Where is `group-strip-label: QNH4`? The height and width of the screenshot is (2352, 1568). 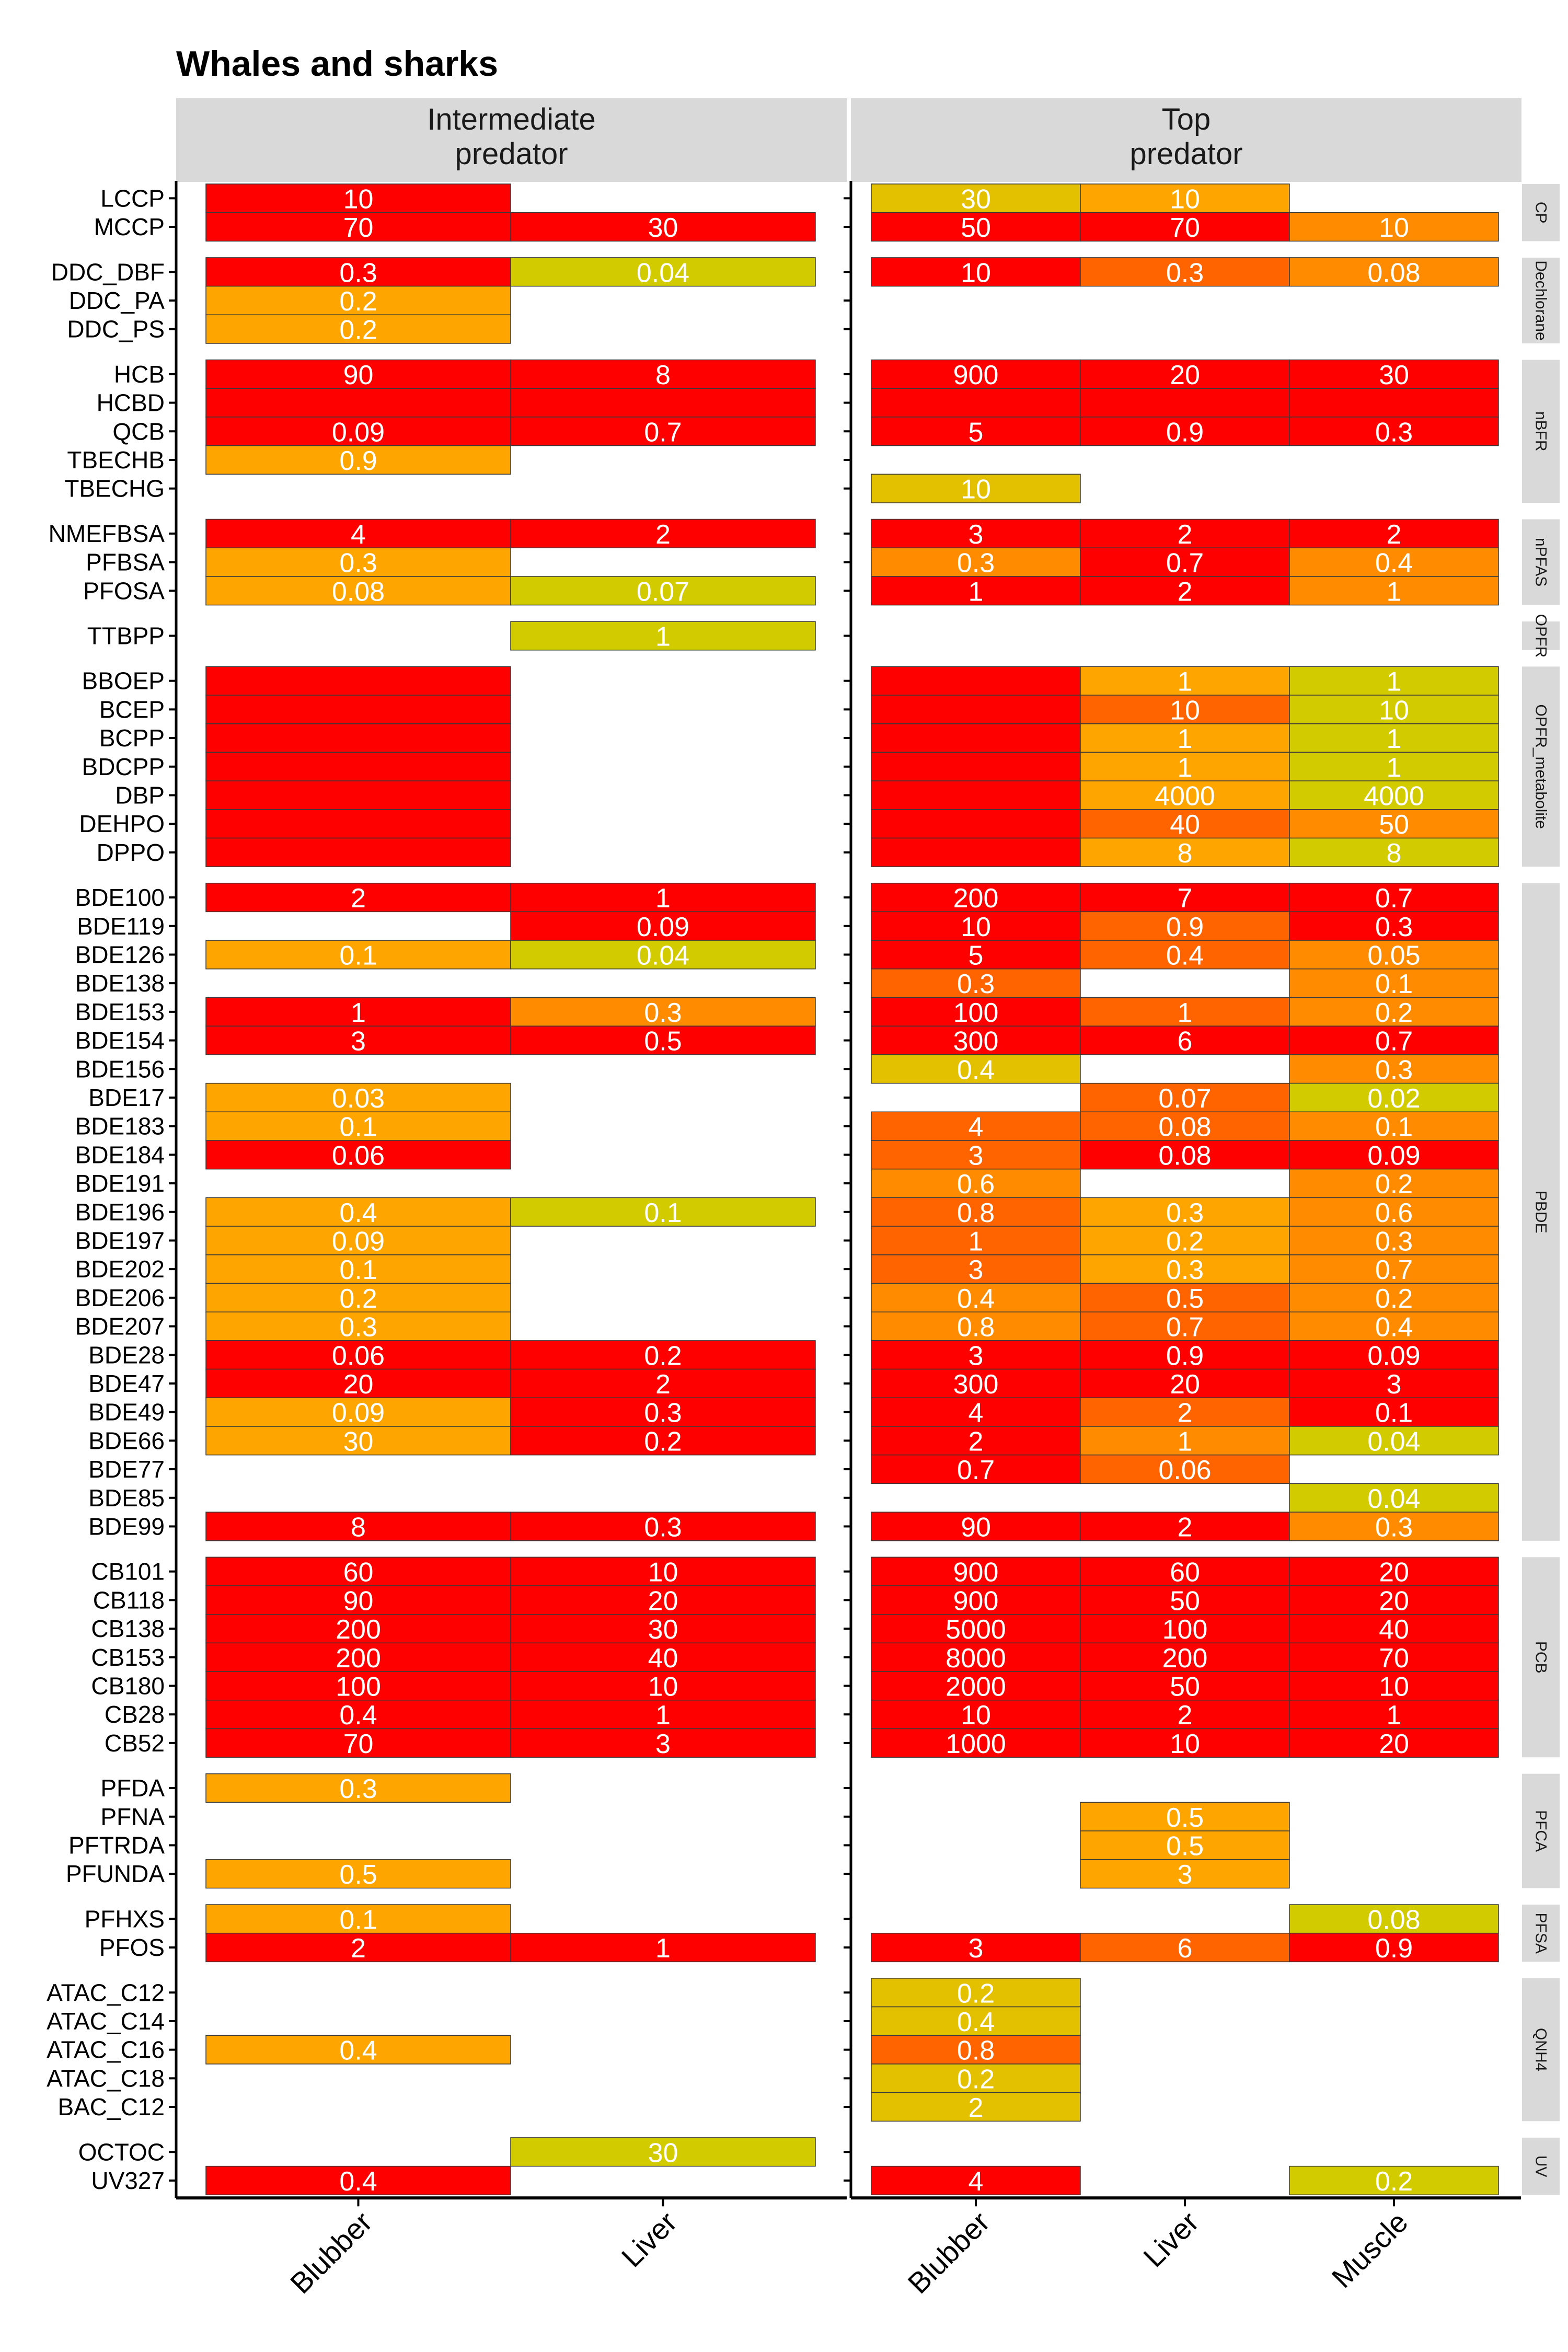
group-strip-label: QNH4 is located at coordinates (1541, 2049).